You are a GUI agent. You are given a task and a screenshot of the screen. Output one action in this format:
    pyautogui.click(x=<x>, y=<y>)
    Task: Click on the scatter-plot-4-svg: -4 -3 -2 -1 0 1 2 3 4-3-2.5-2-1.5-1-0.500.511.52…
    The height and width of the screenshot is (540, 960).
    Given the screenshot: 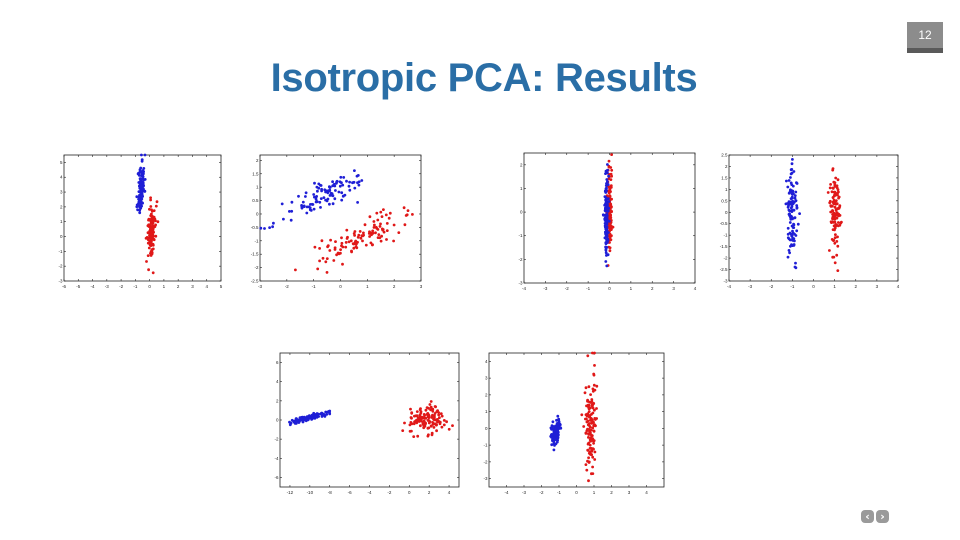 What is the action you would take?
    pyautogui.click(x=810, y=221)
    